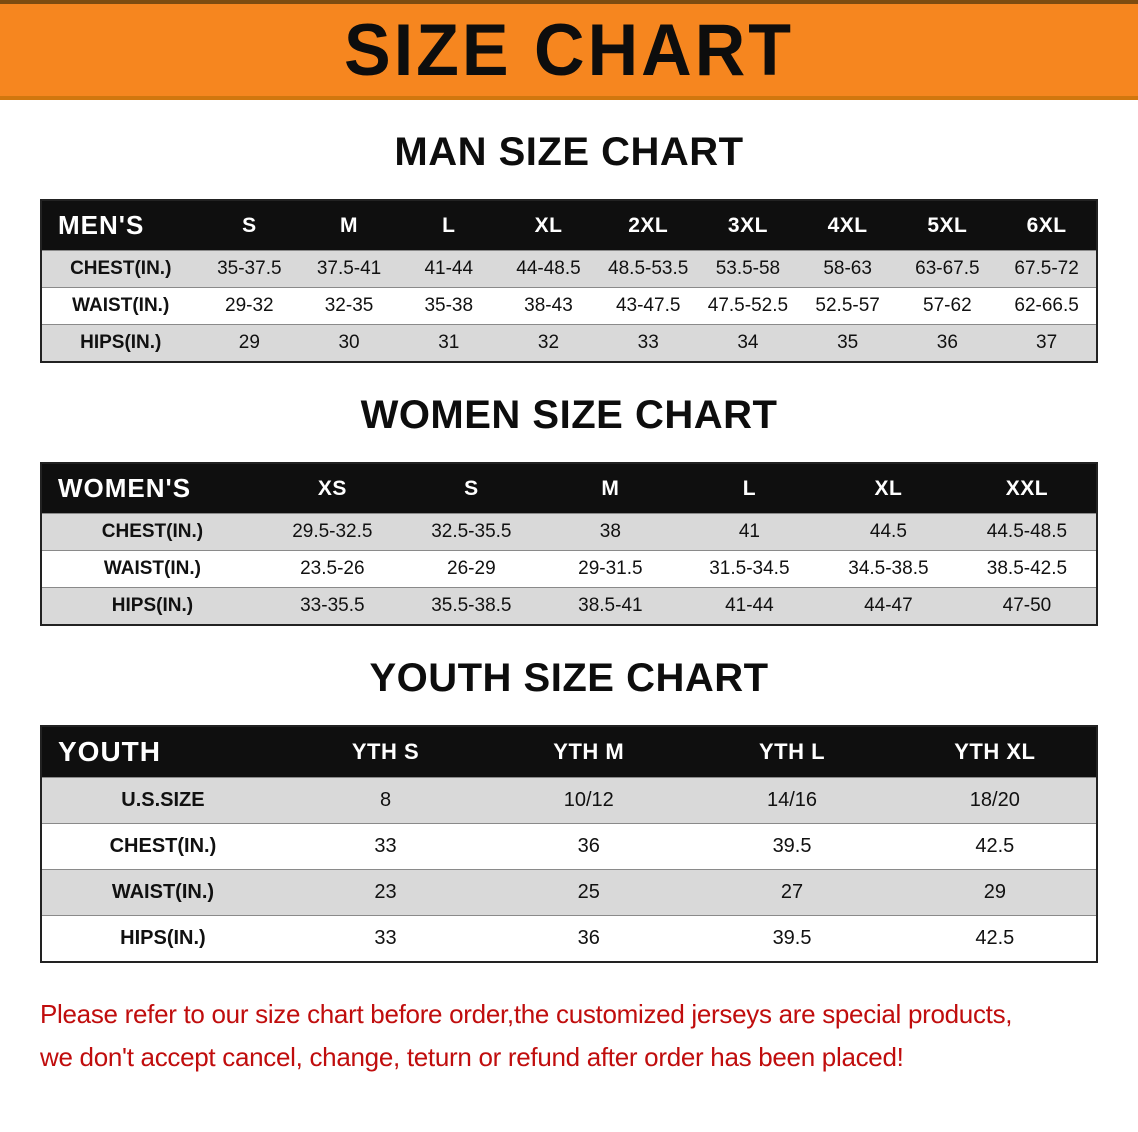 This screenshot has width=1138, height=1132. I want to click on women-table-title: WOMEN'S, so click(152, 488).